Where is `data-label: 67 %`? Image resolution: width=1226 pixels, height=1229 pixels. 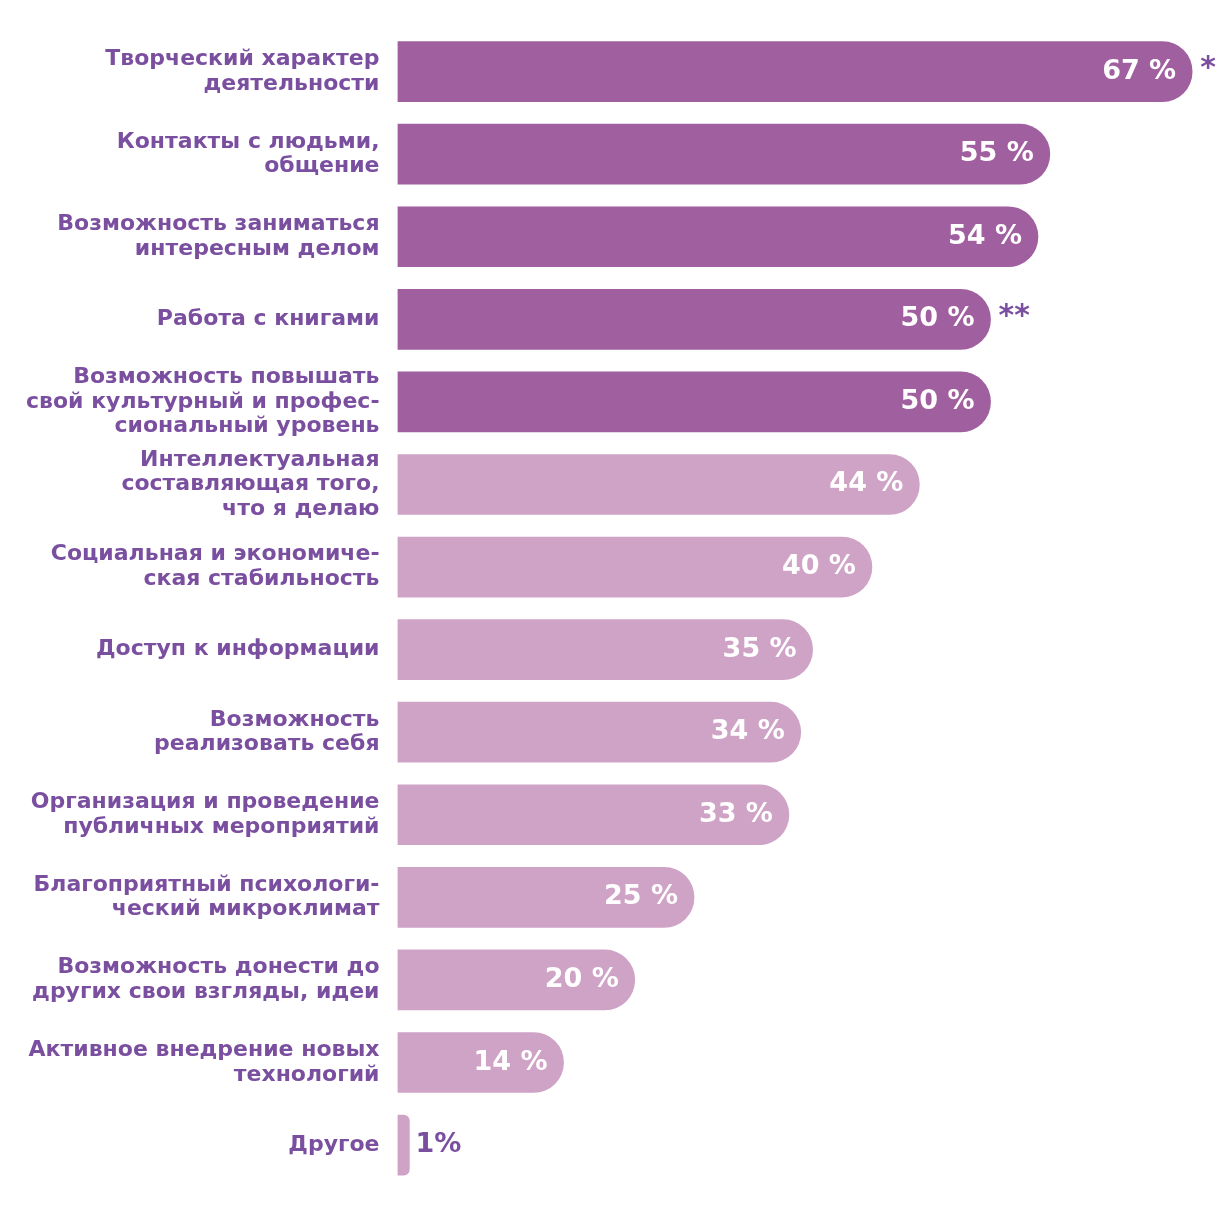
data-label: 67 % is located at coordinates (1139, 69).